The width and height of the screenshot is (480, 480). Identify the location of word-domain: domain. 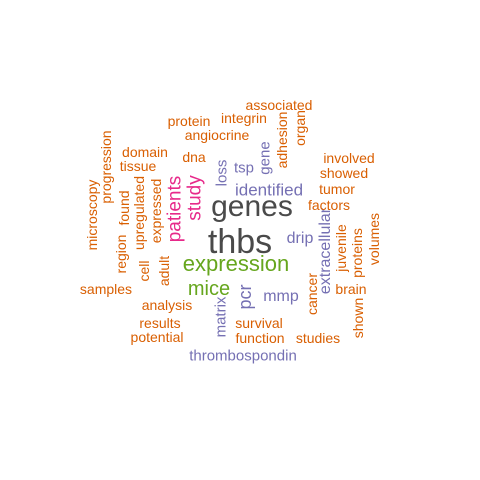
(145, 152).